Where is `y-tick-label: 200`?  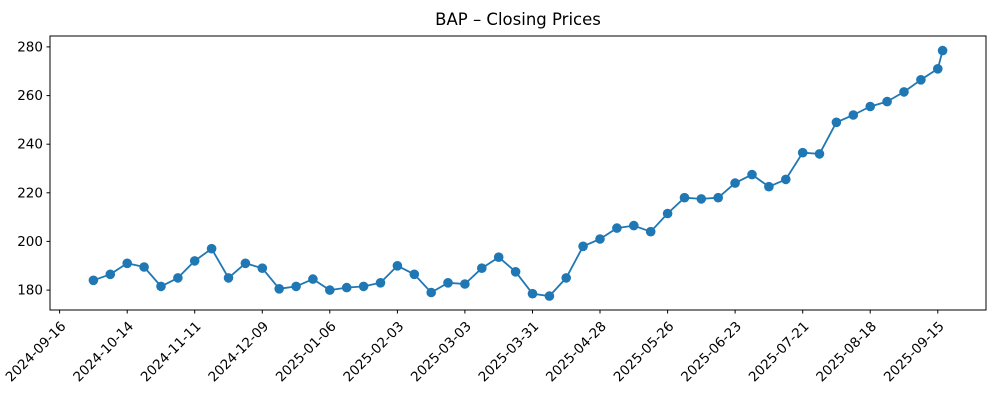 y-tick-label: 200 is located at coordinates (30, 242).